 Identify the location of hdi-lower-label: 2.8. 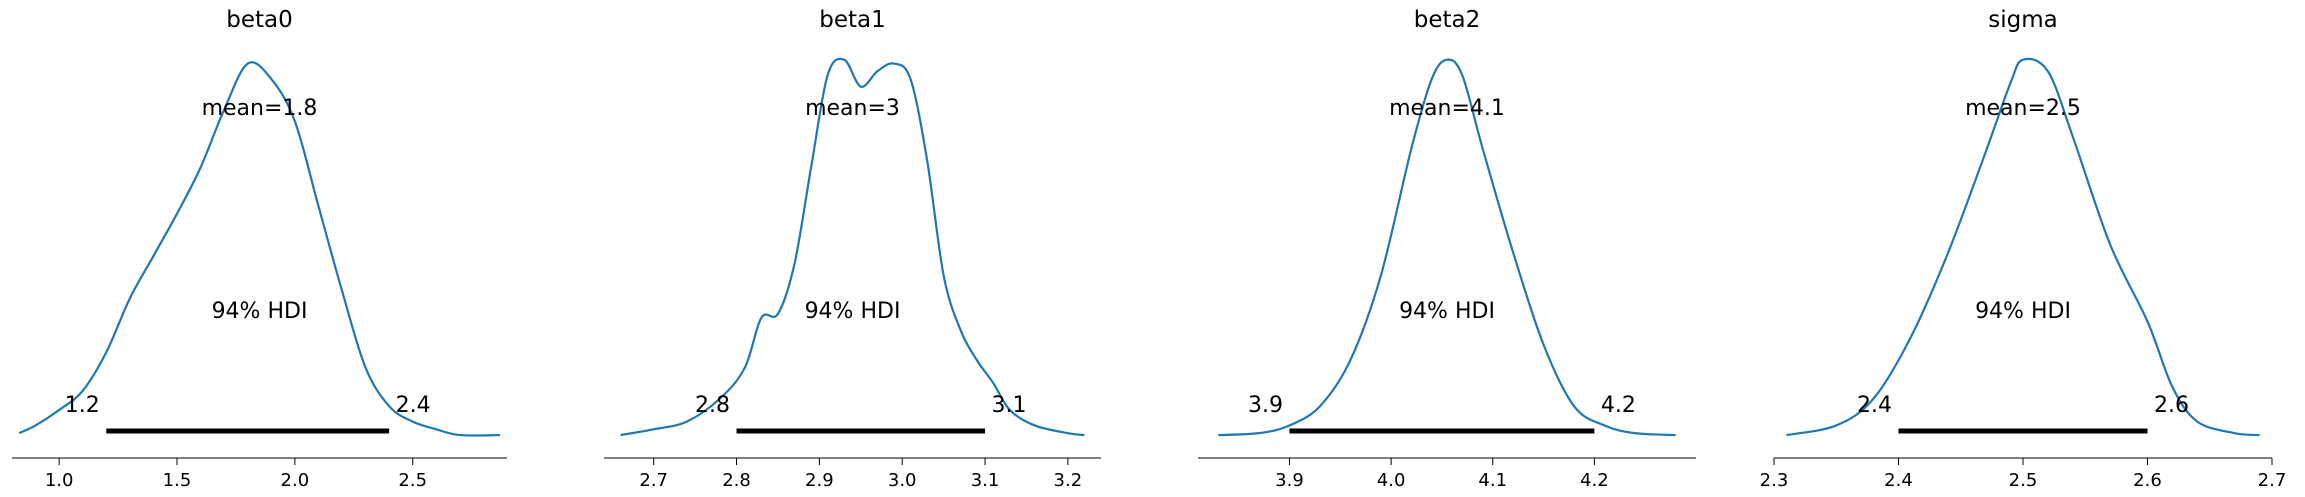
(712, 405).